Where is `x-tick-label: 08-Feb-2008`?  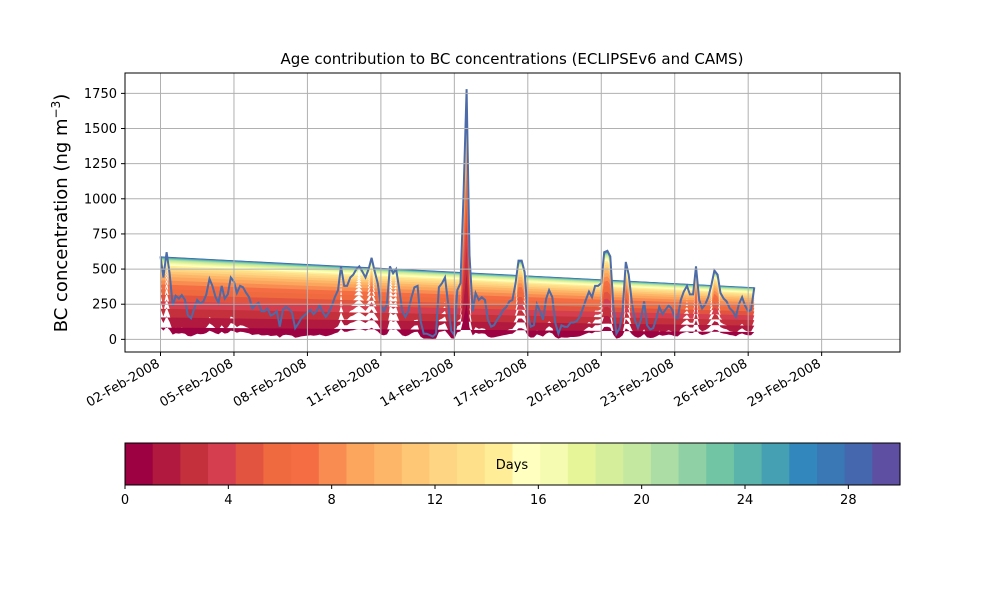
x-tick-label: 08-Feb-2008 is located at coordinates (270, 383).